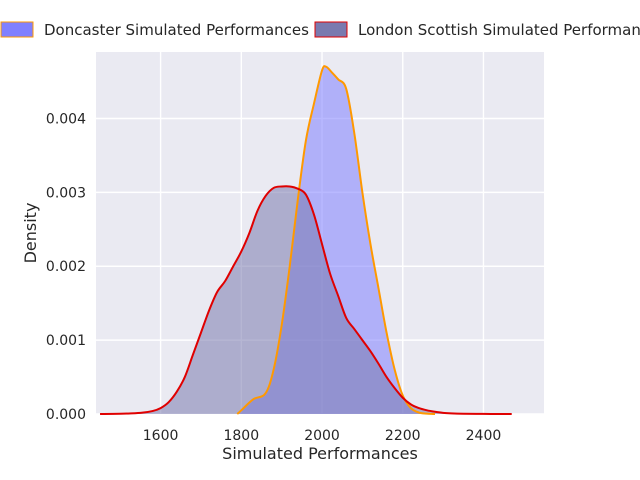 This screenshot has width=640, height=480. What do you see at coordinates (66, 341) in the screenshot?
I see `y-tick-label: 0.001` at bounding box center [66, 341].